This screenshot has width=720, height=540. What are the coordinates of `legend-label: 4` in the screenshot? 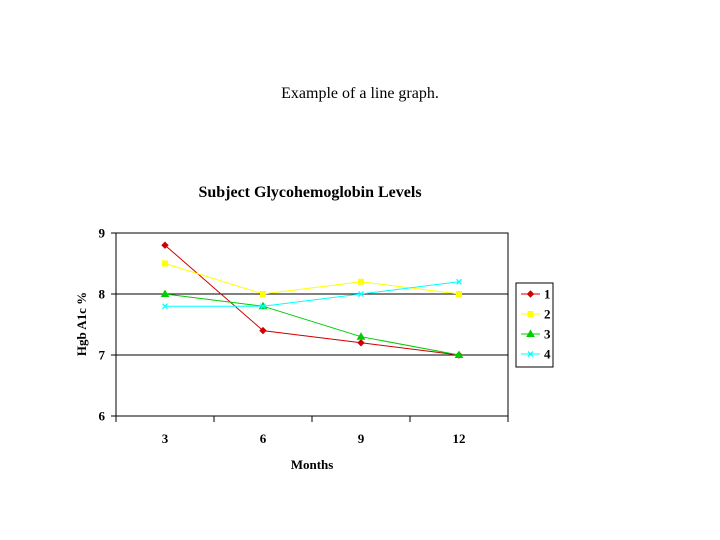 It's located at (547, 354).